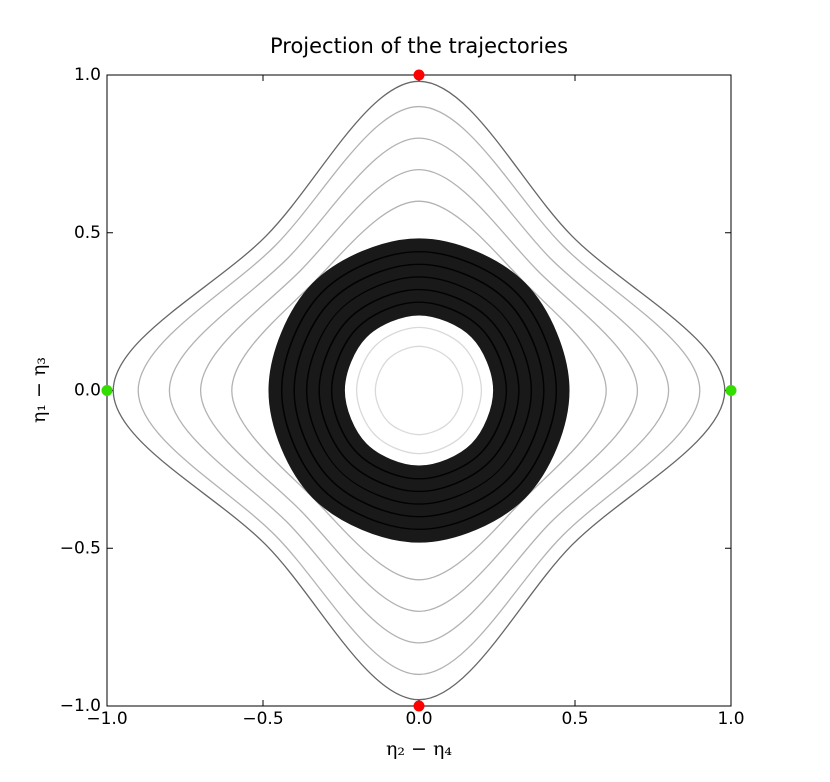 This screenshot has width=830, height=782. Describe the element at coordinates (80, 706) in the screenshot. I see `y-tick-label: −1.0` at that location.